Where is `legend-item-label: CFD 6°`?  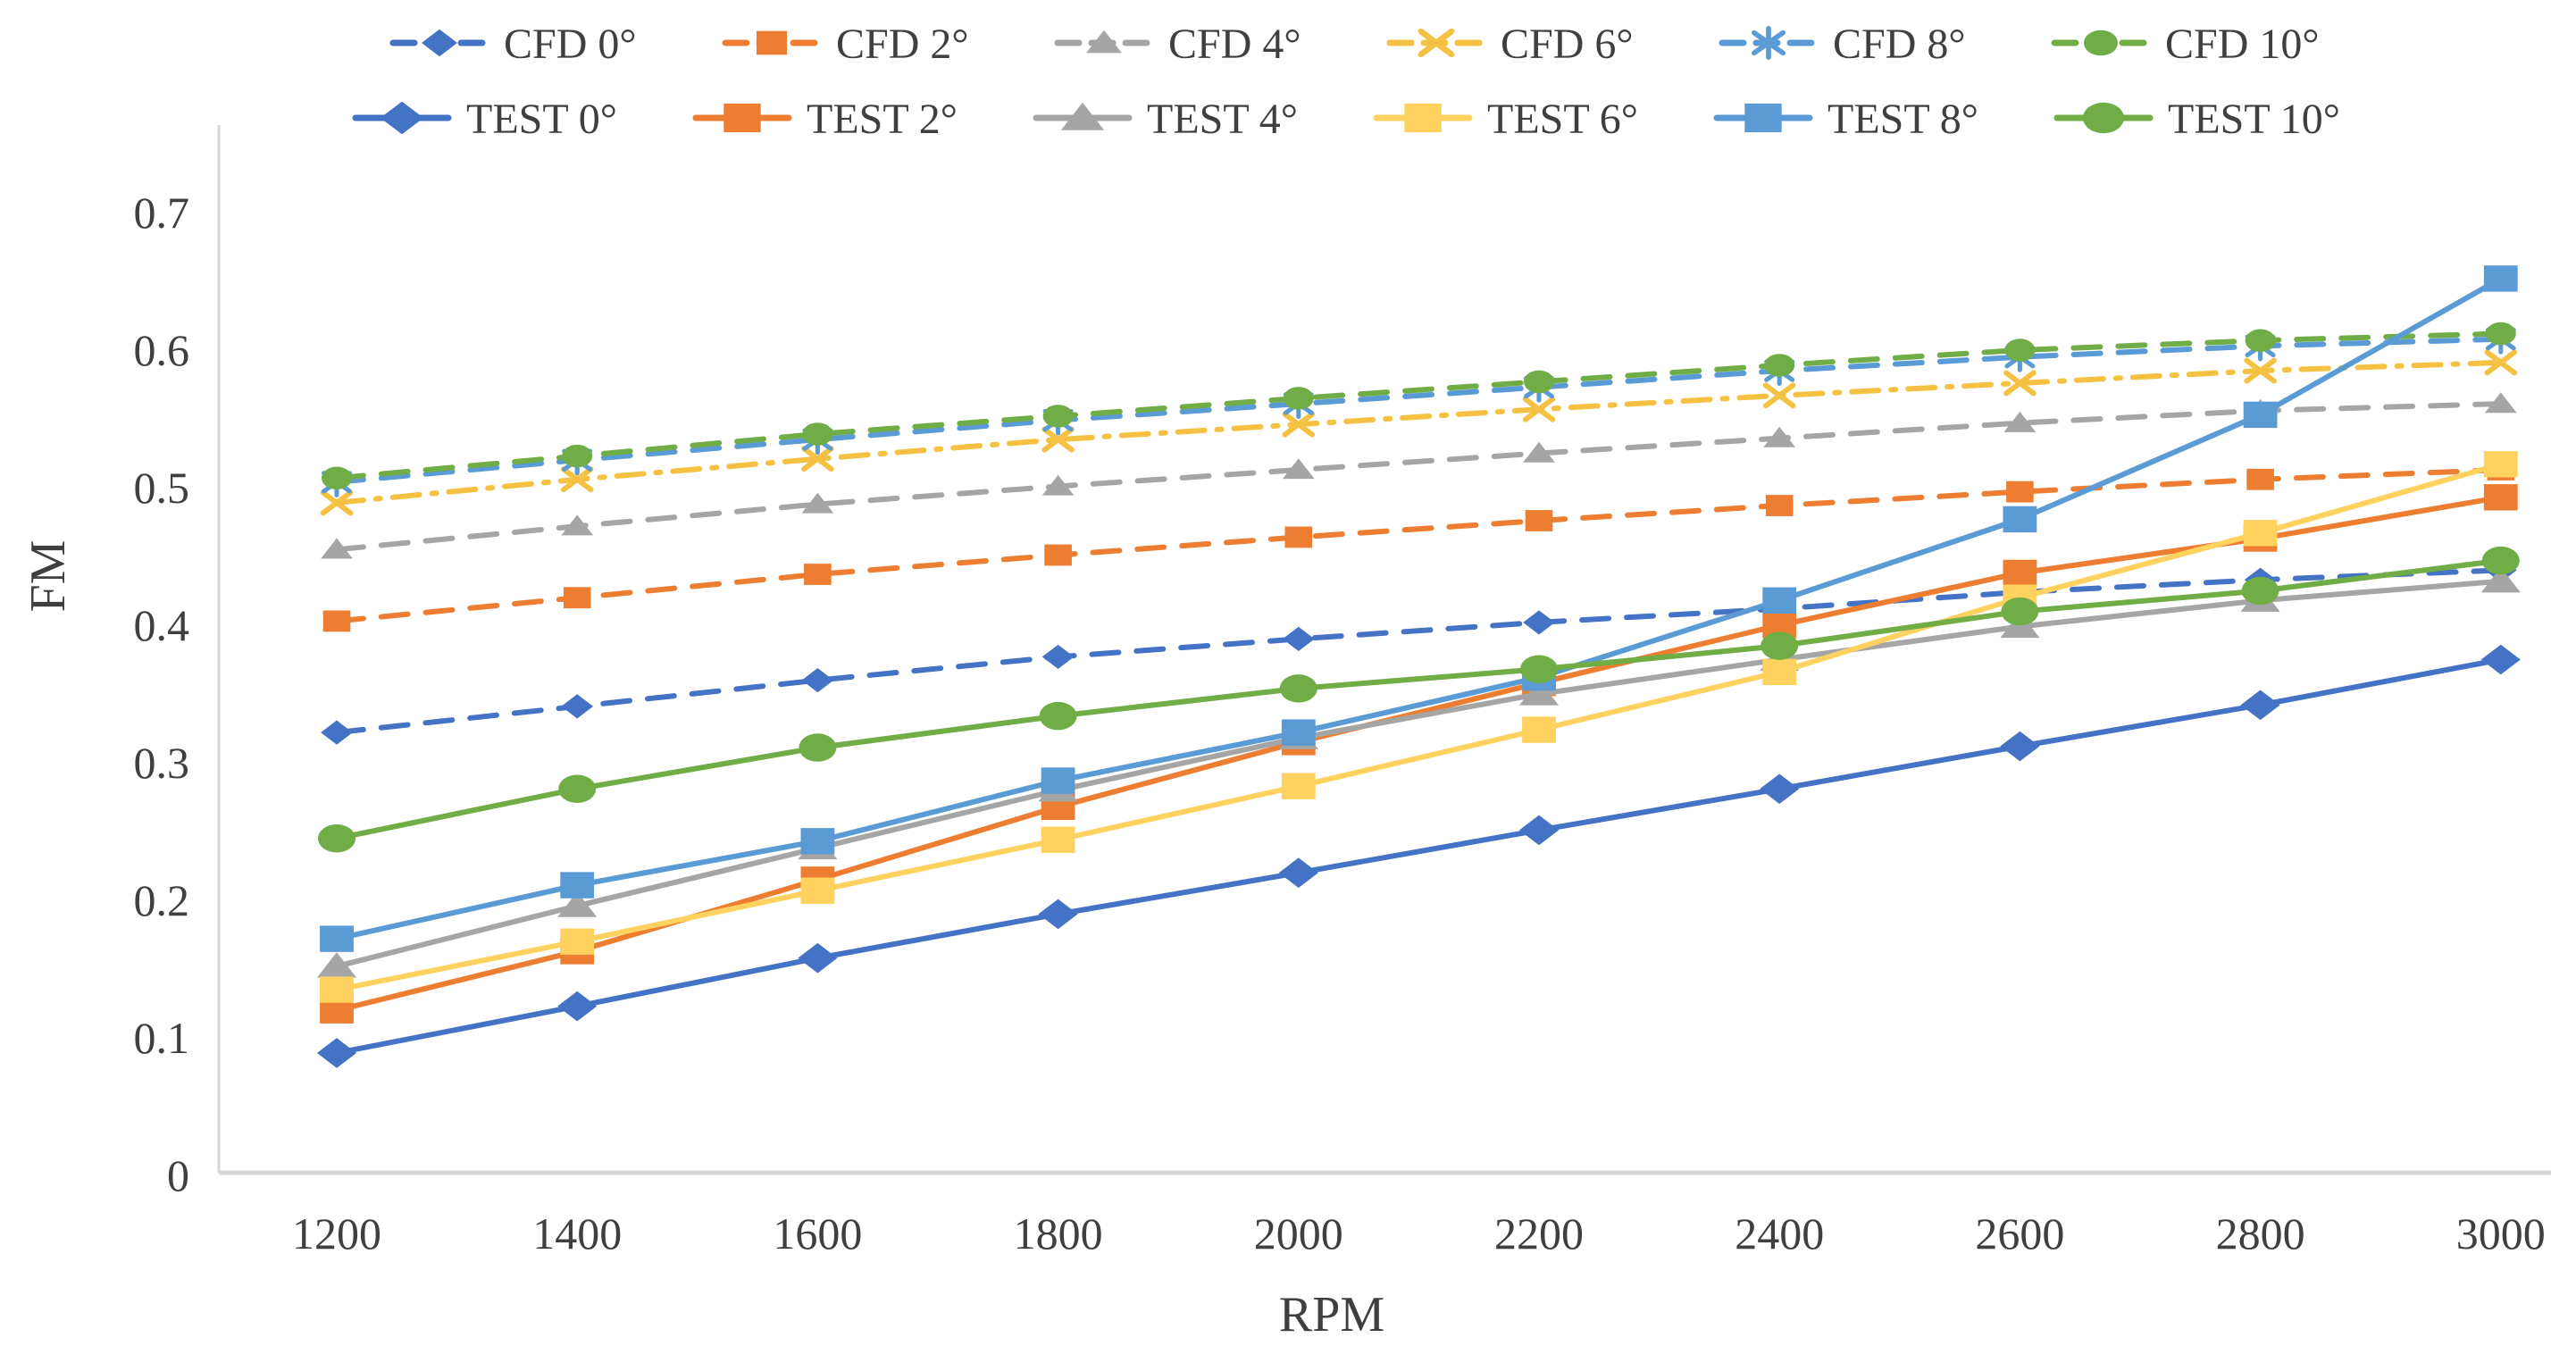 legend-item-label: CFD 6° is located at coordinates (1568, 44).